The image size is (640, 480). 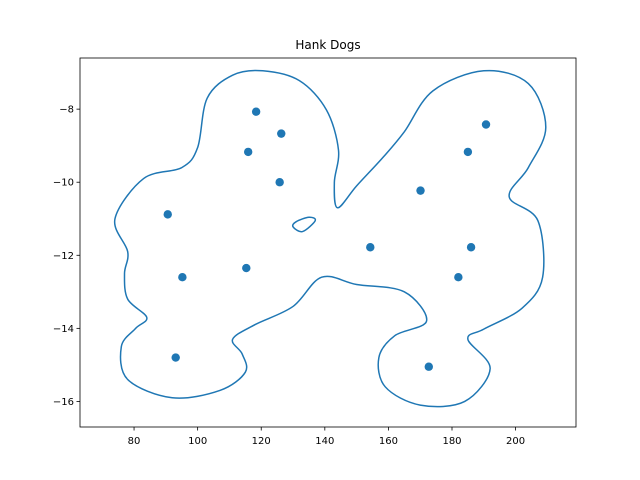 I want to click on x-tick-label: 80, so click(x=134, y=441).